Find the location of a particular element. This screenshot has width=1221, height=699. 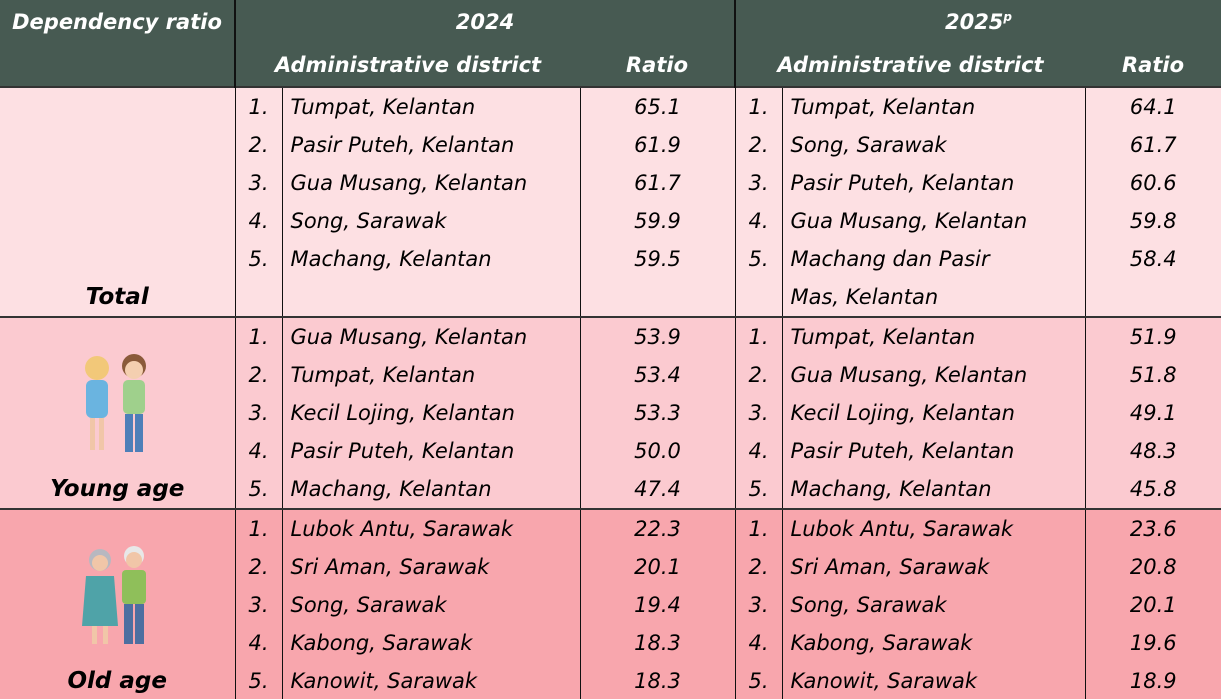

ratio: 65.1 is located at coordinates (657, 106).